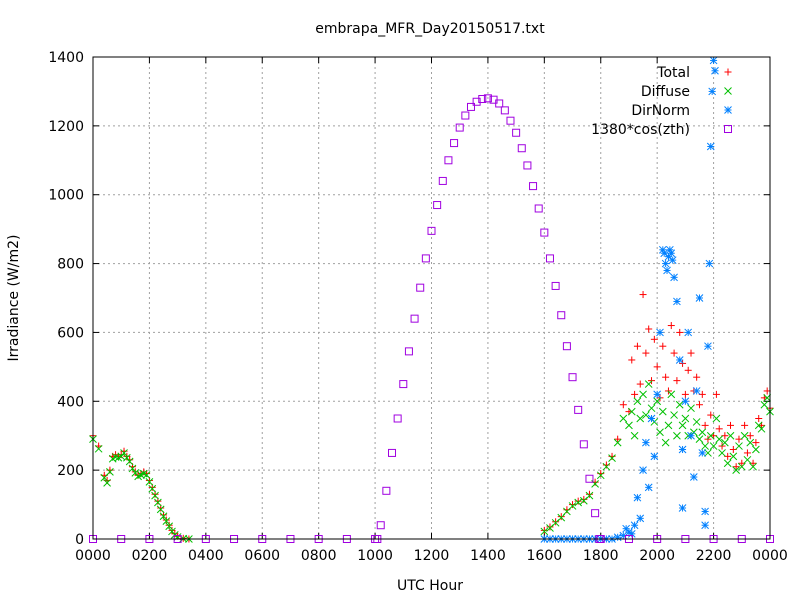  What do you see at coordinates (432, 556) in the screenshot?
I see `x-tick-label: 1200` at bounding box center [432, 556].